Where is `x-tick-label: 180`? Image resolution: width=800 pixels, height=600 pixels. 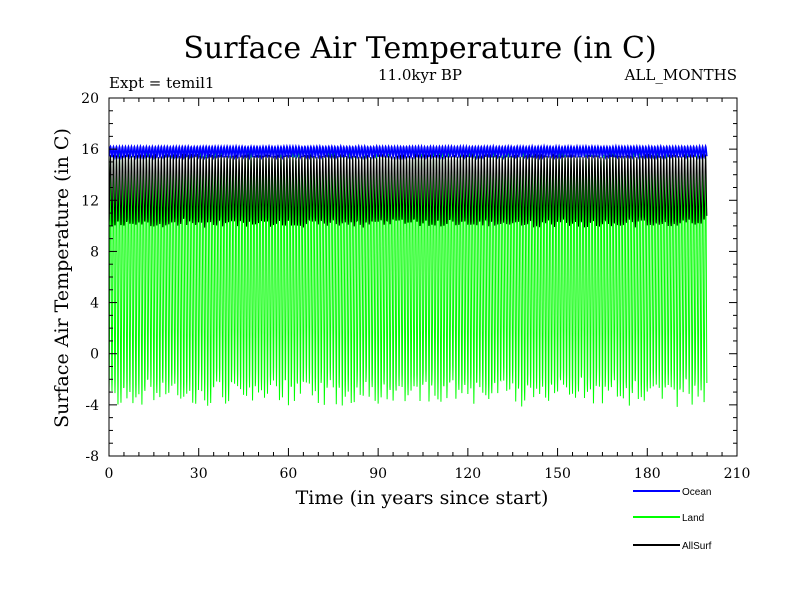
x-tick-label: 180 is located at coordinates (647, 474).